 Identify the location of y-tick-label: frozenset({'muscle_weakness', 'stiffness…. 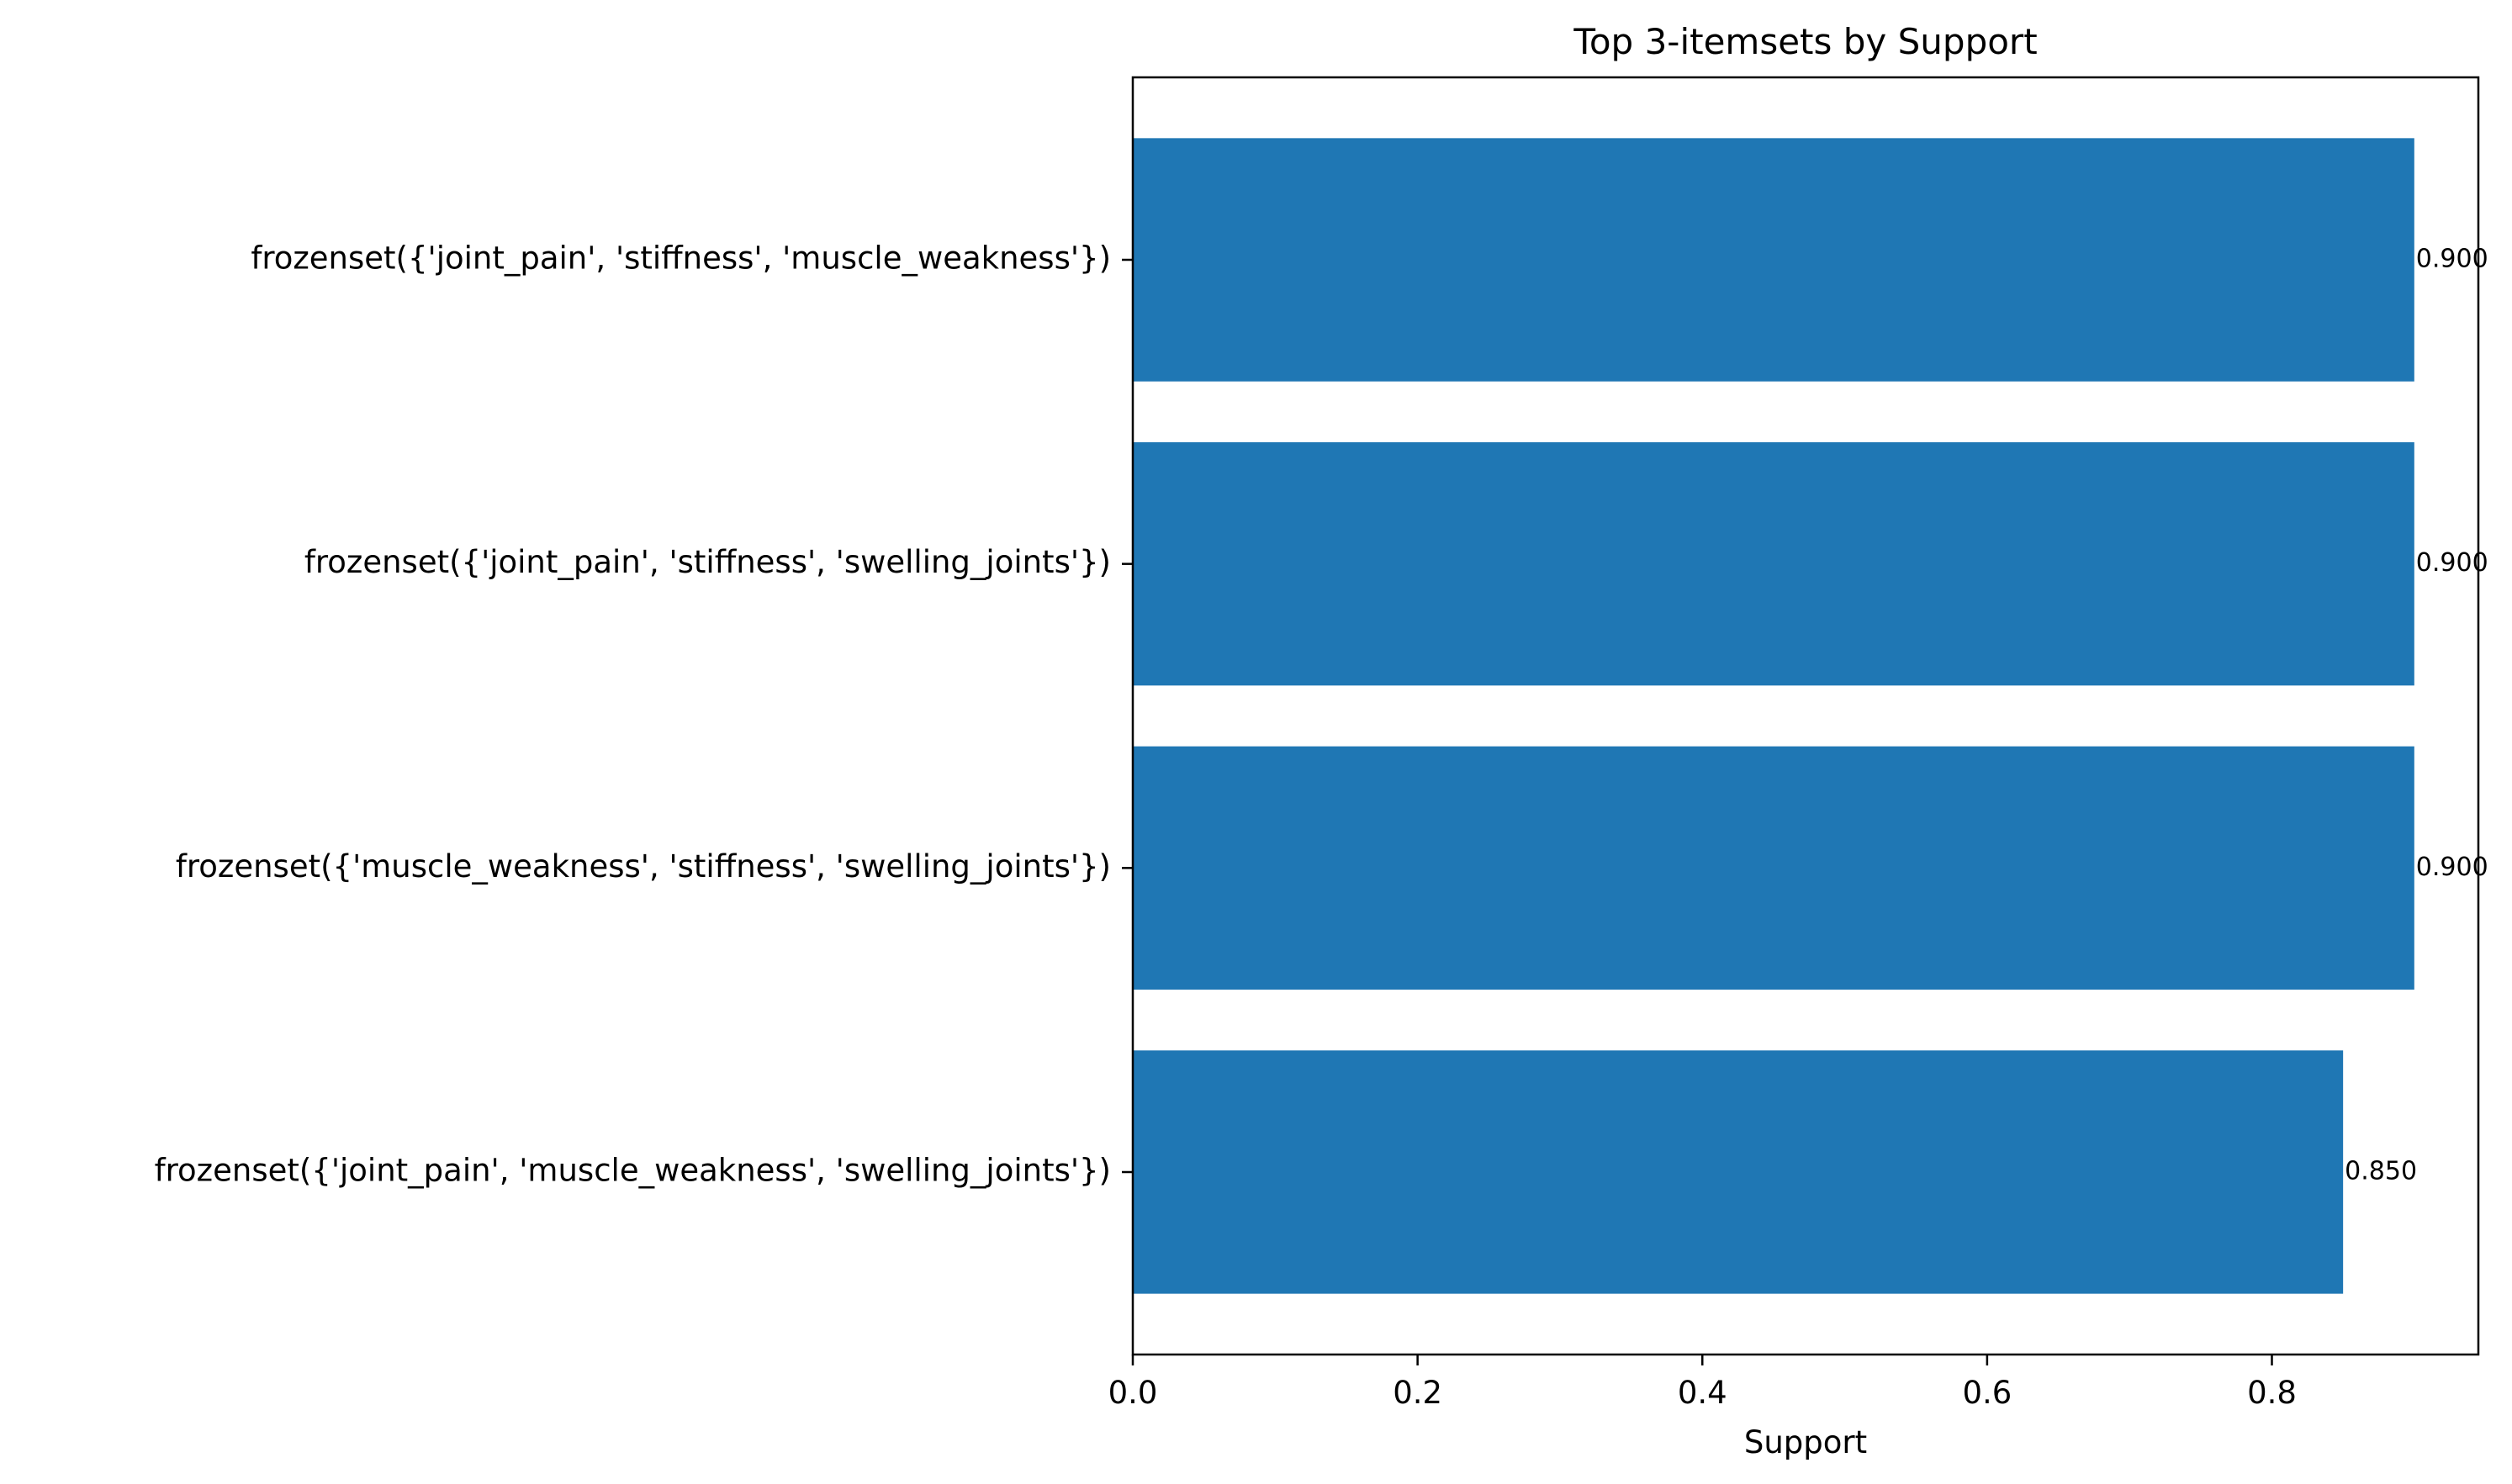
(643, 867).